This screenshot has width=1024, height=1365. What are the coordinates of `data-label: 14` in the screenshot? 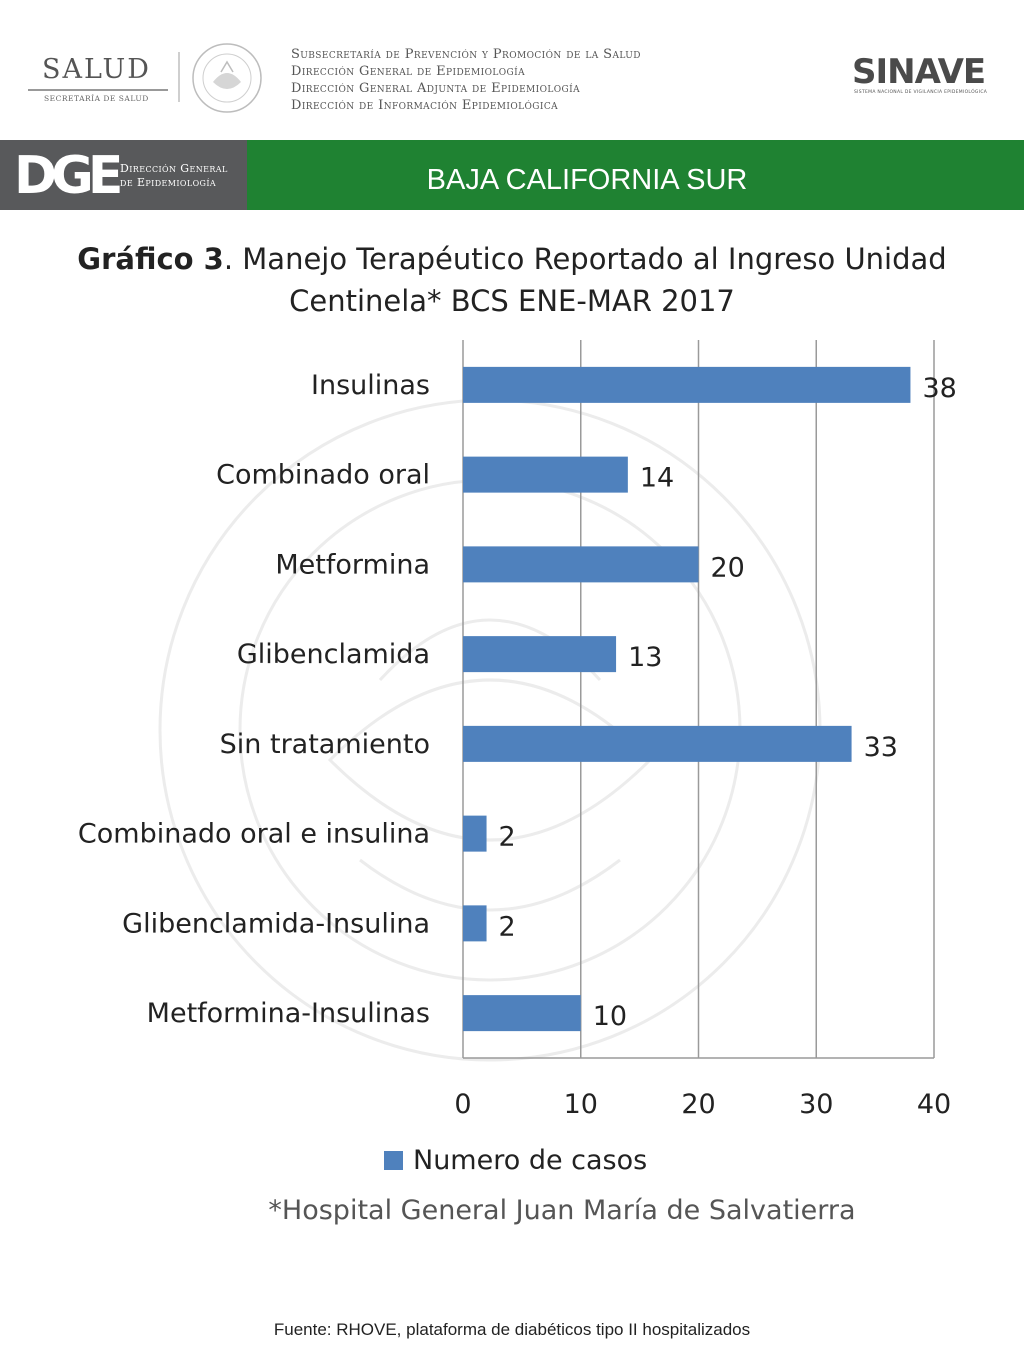 It's located at (657, 478).